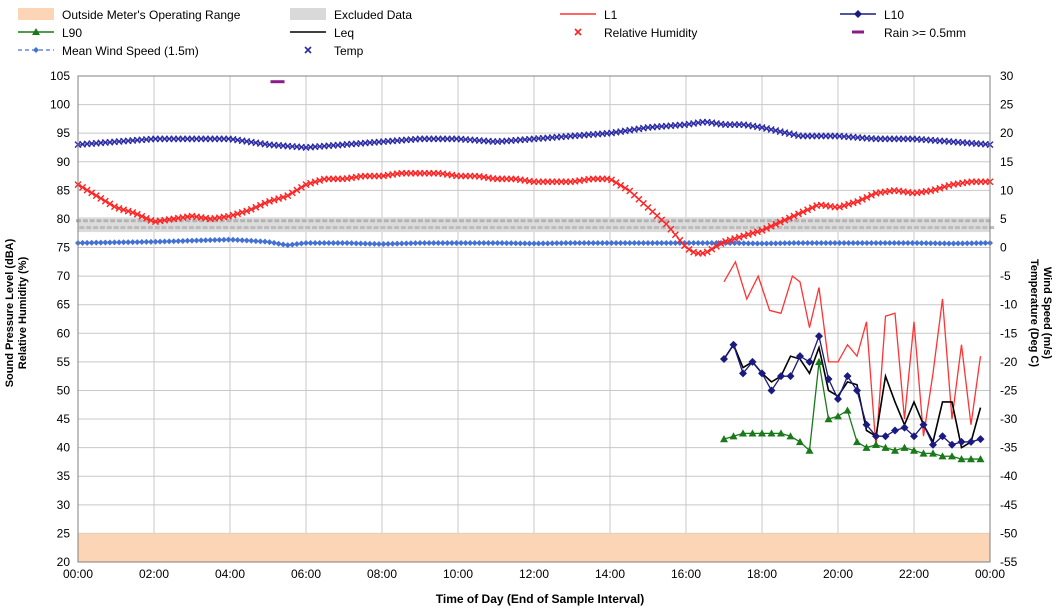 The height and width of the screenshot is (611, 1056). Describe the element at coordinates (1009, 476) in the screenshot. I see `y-tick-label-right: -40` at that location.